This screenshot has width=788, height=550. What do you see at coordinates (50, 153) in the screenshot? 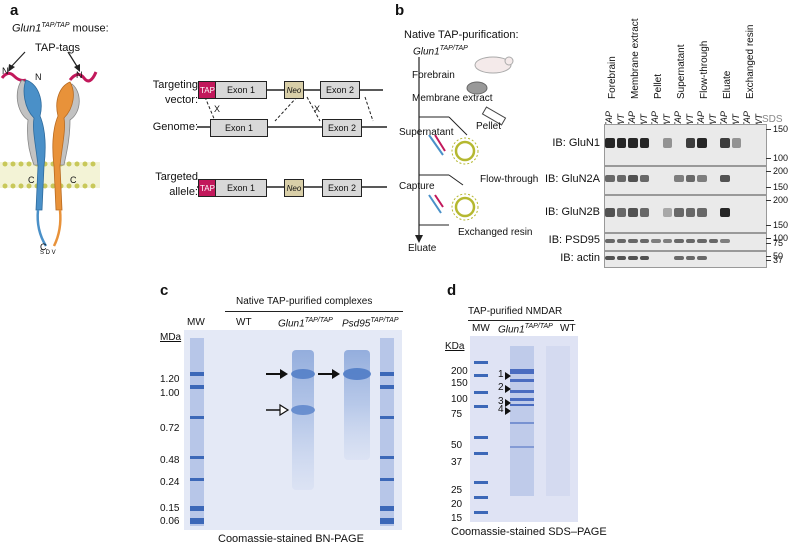
I see `nmdar-receptor-illustration: S D V` at bounding box center [50, 153].